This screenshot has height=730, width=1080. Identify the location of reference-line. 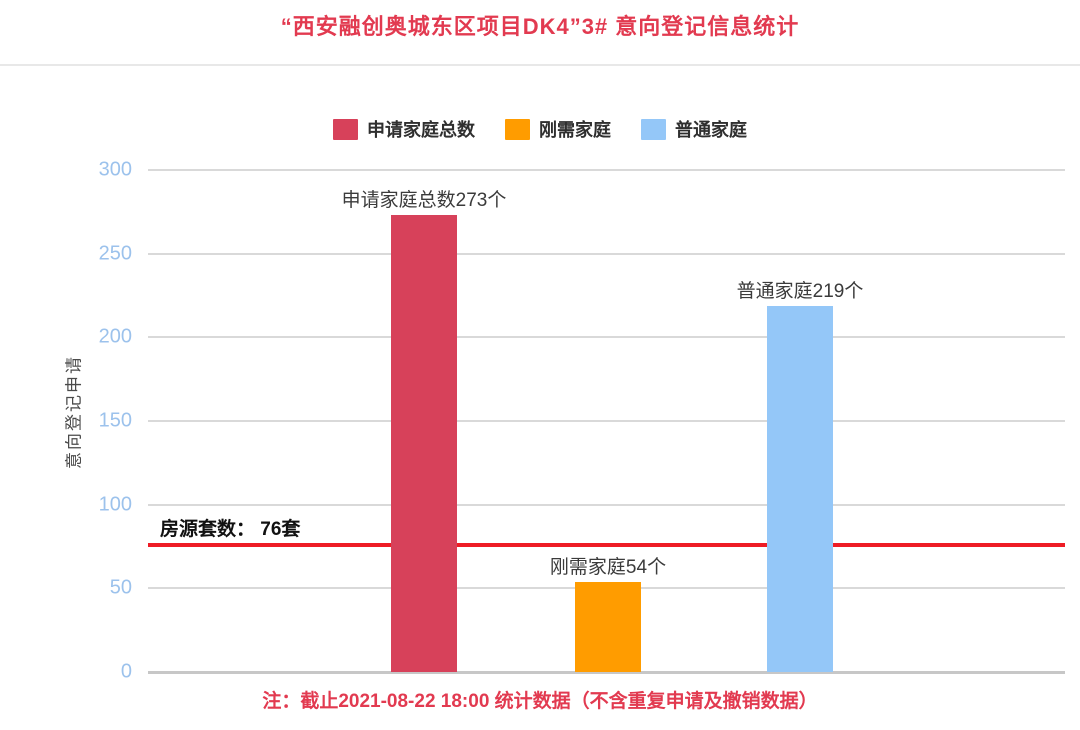
(606, 544).